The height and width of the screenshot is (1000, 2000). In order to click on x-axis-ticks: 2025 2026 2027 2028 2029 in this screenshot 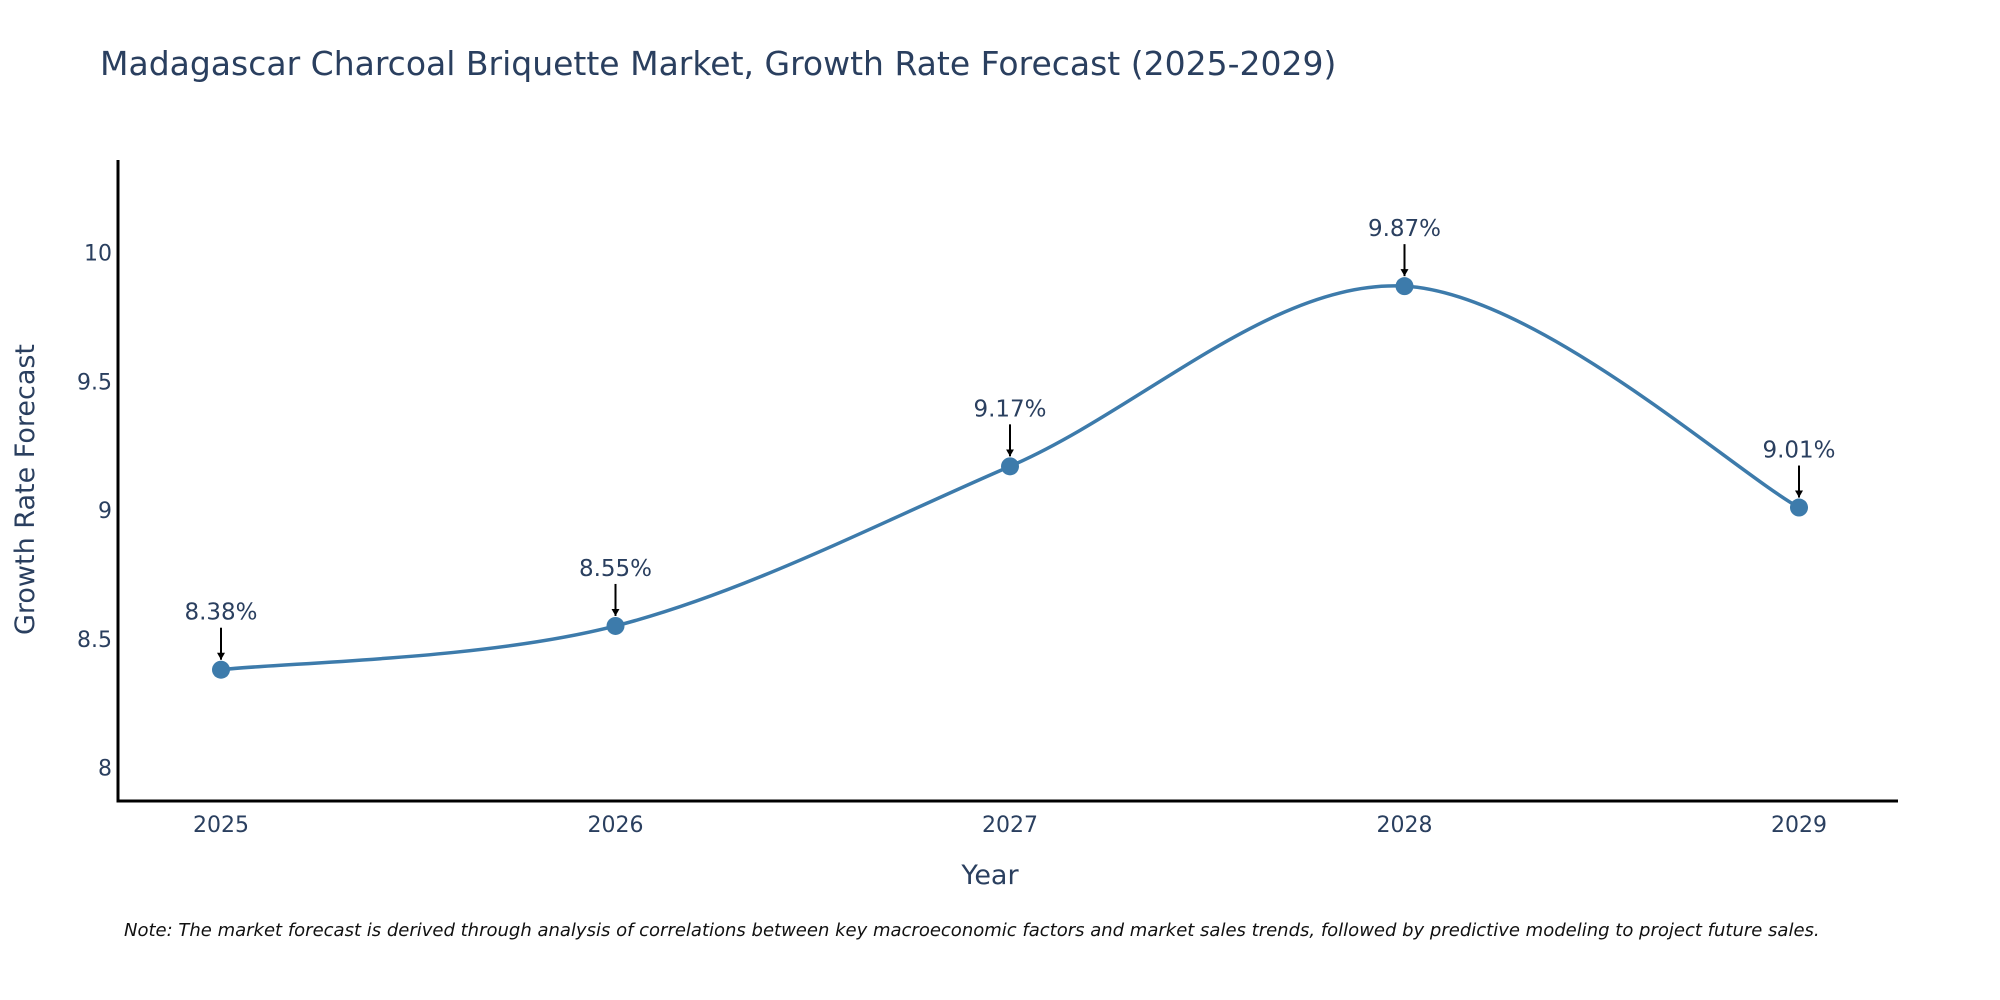, I will do `click(1010, 825)`.